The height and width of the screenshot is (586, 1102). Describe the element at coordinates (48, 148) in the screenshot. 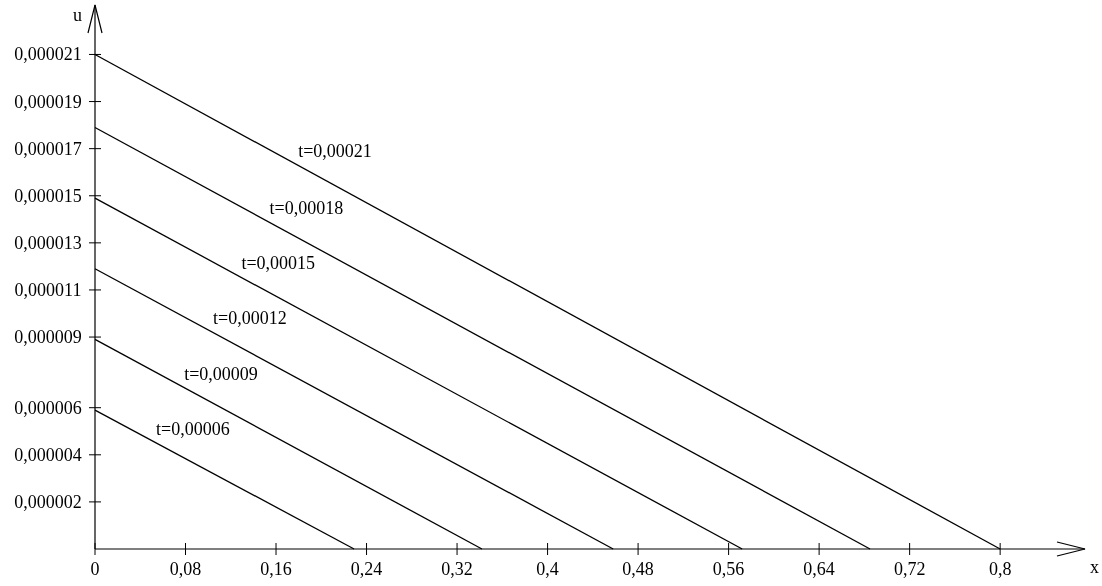

I see `y-tick-label: 0,000017` at that location.